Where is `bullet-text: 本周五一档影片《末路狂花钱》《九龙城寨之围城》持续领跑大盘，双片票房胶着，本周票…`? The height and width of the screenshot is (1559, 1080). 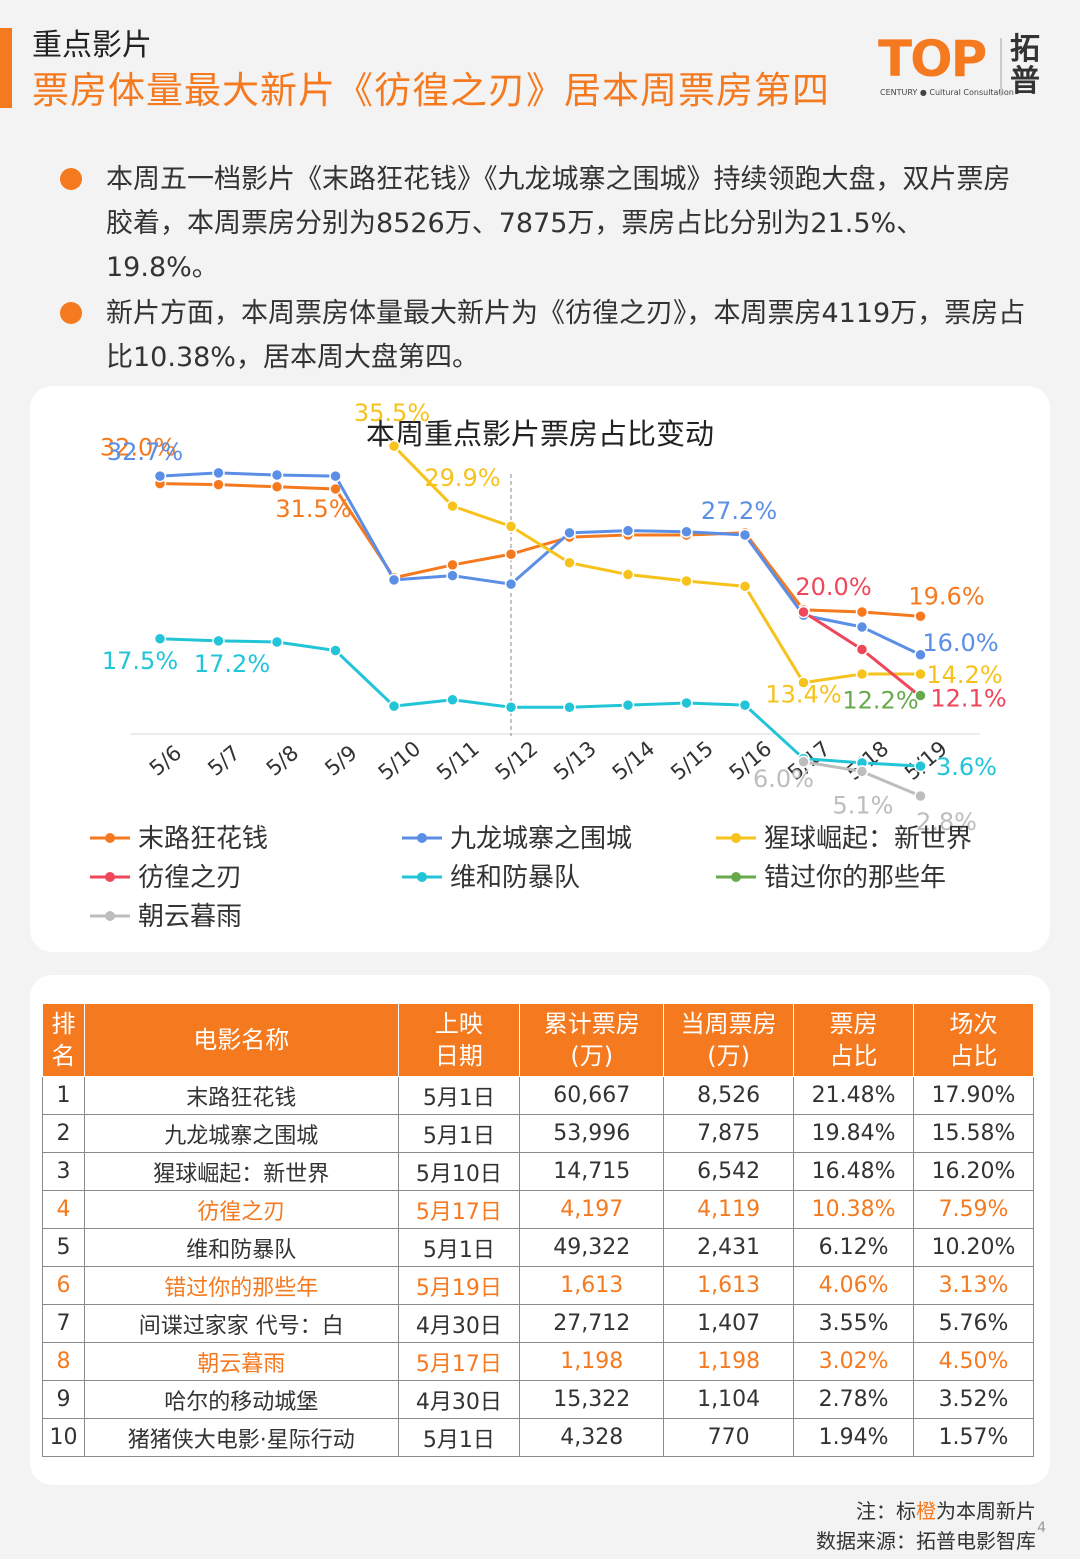
bullet-text: 本周五一档影片《末路狂花钱》《九龙城寨之围城》持续领跑大盘，双片票房胶着，本周票… is located at coordinates (558, 223).